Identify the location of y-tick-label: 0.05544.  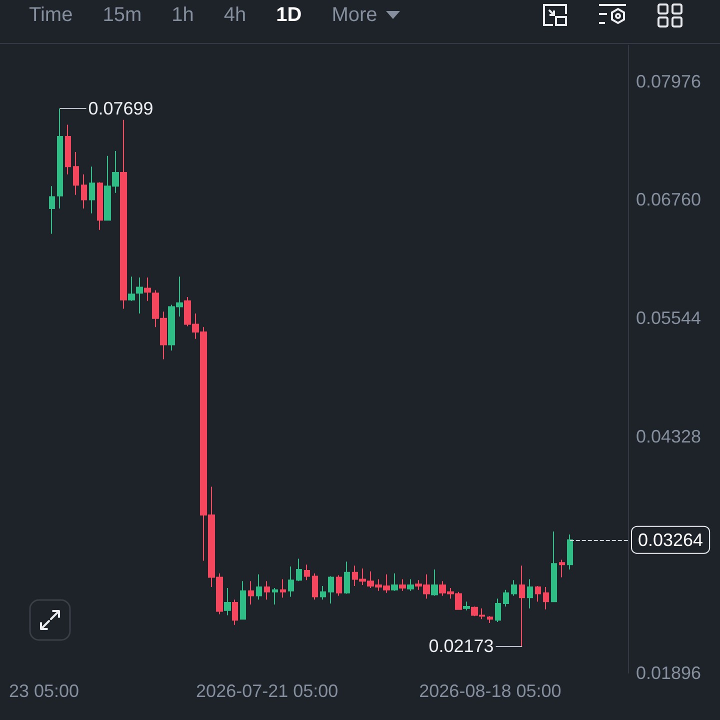
(669, 318).